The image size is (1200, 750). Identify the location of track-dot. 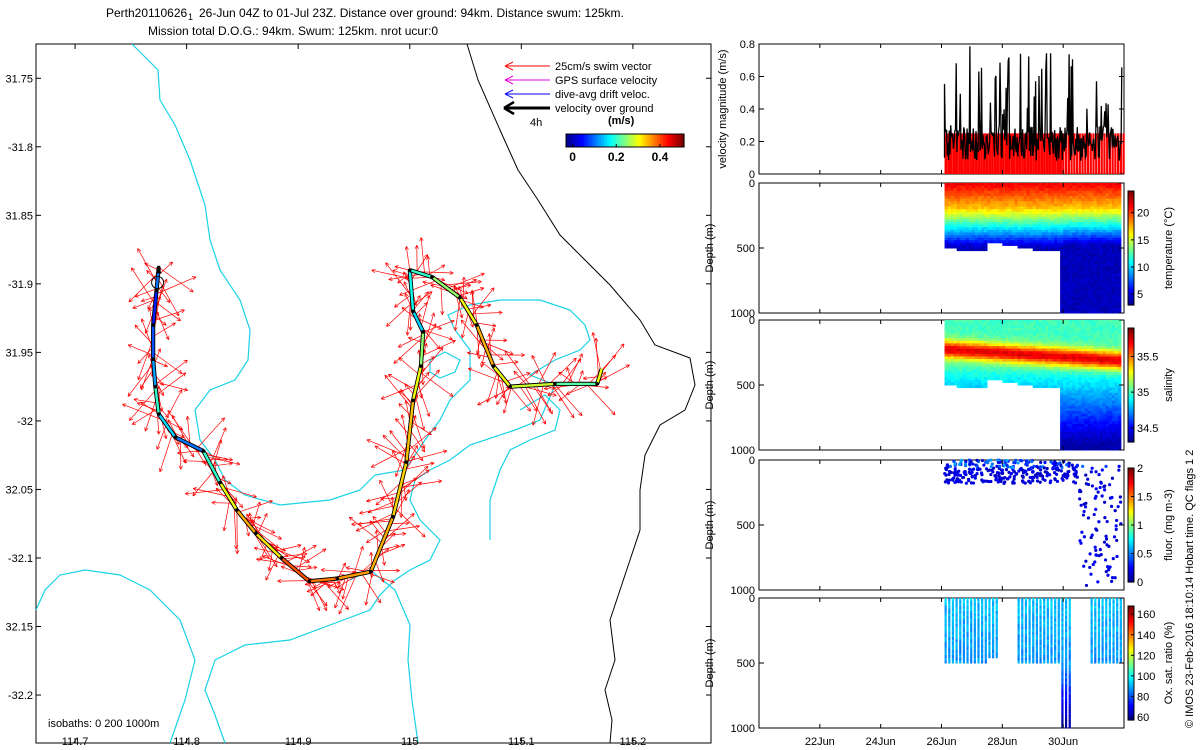
(203, 451).